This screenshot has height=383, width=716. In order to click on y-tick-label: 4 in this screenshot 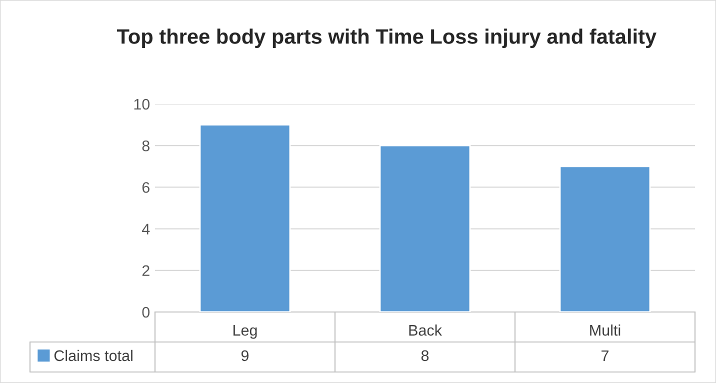, I will do `click(146, 229)`.